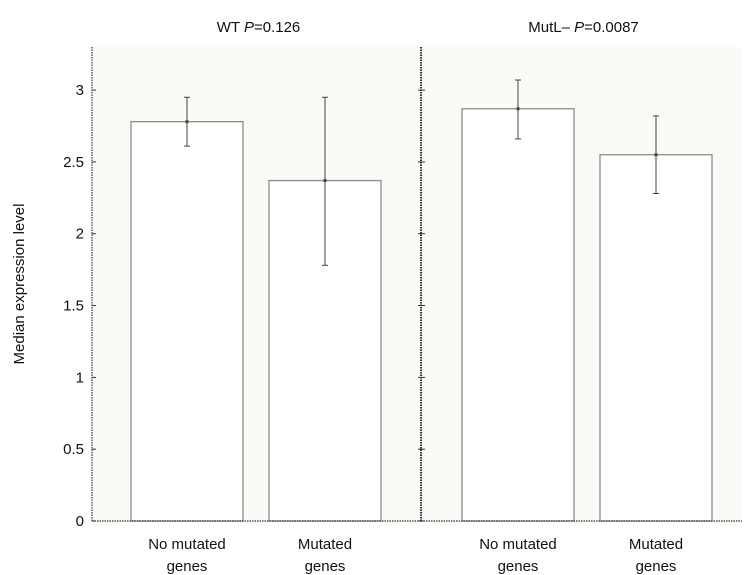 This screenshot has height=575, width=744. Describe the element at coordinates (19, 284) in the screenshot. I see `y-axis-title: Median expression level` at that location.